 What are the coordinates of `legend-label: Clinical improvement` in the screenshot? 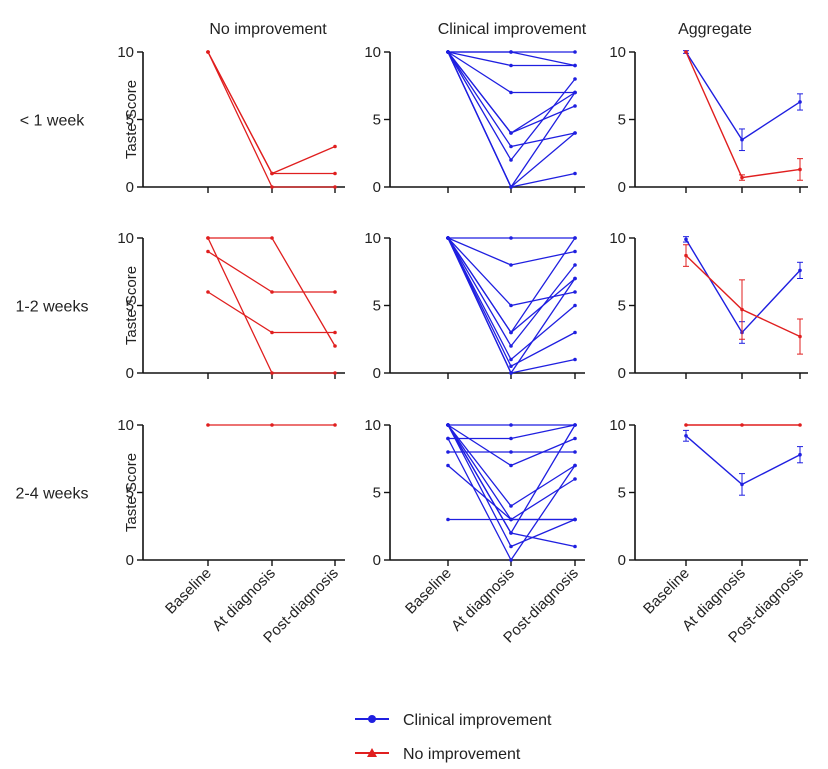 It's located at (477, 720).